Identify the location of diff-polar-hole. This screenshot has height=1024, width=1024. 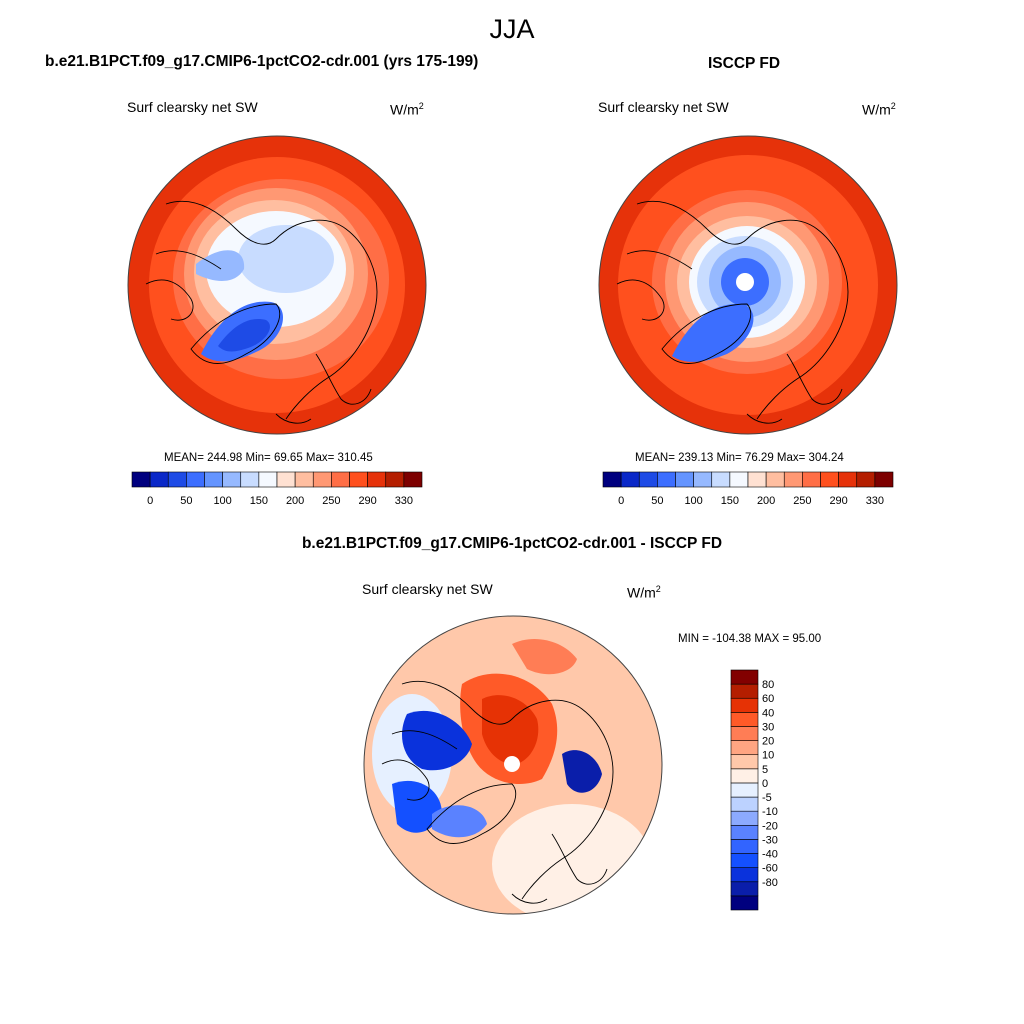
(512, 764).